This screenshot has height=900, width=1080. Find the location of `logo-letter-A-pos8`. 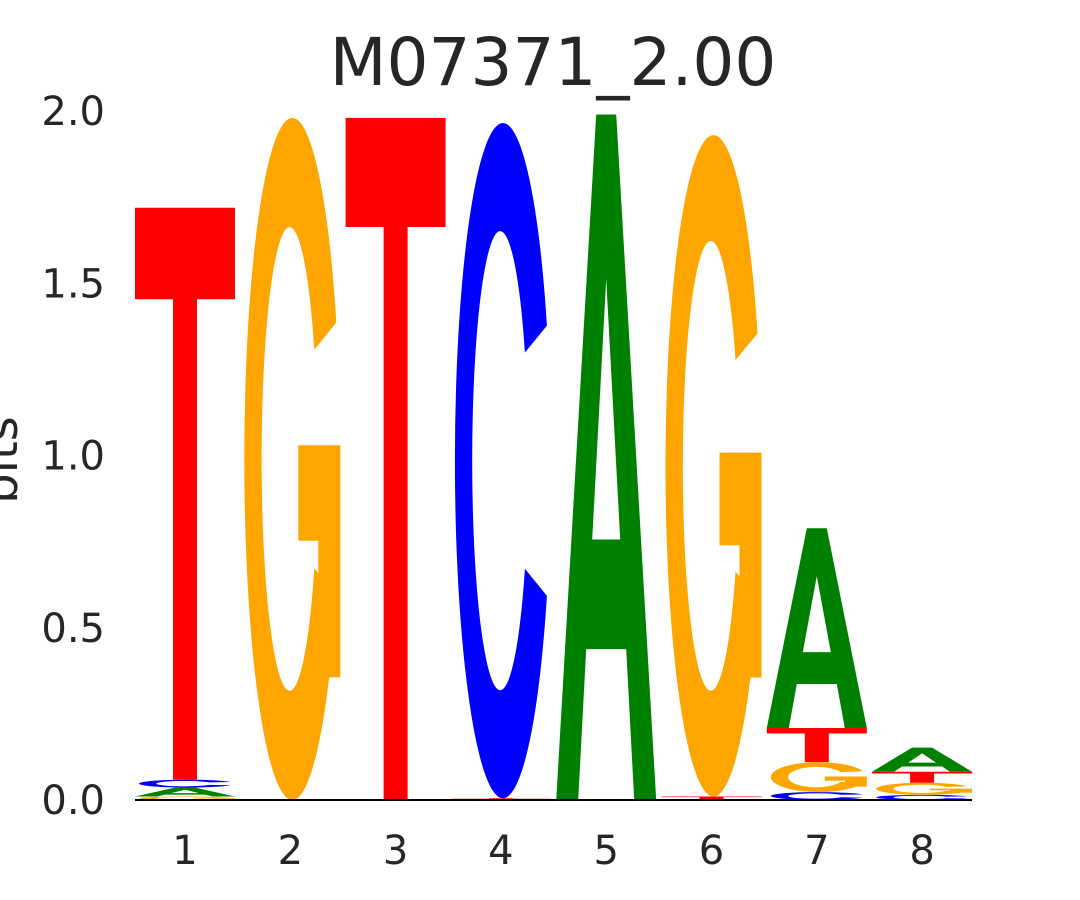

logo-letter-A-pos8 is located at coordinates (922, 759).